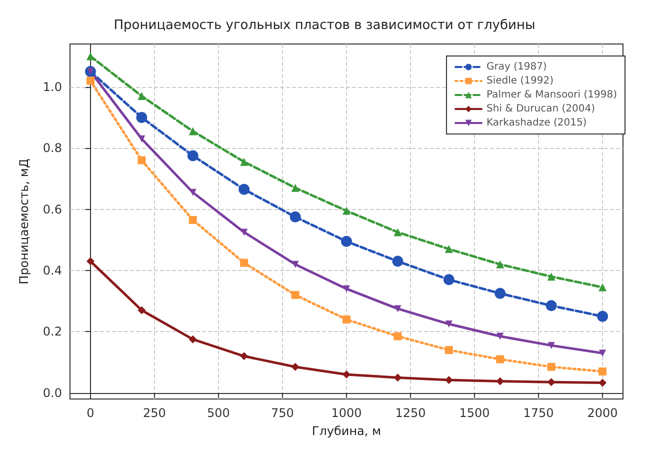 The width and height of the screenshot is (649, 459). What do you see at coordinates (282, 413) in the screenshot?
I see `x-tick-label: 750` at bounding box center [282, 413].